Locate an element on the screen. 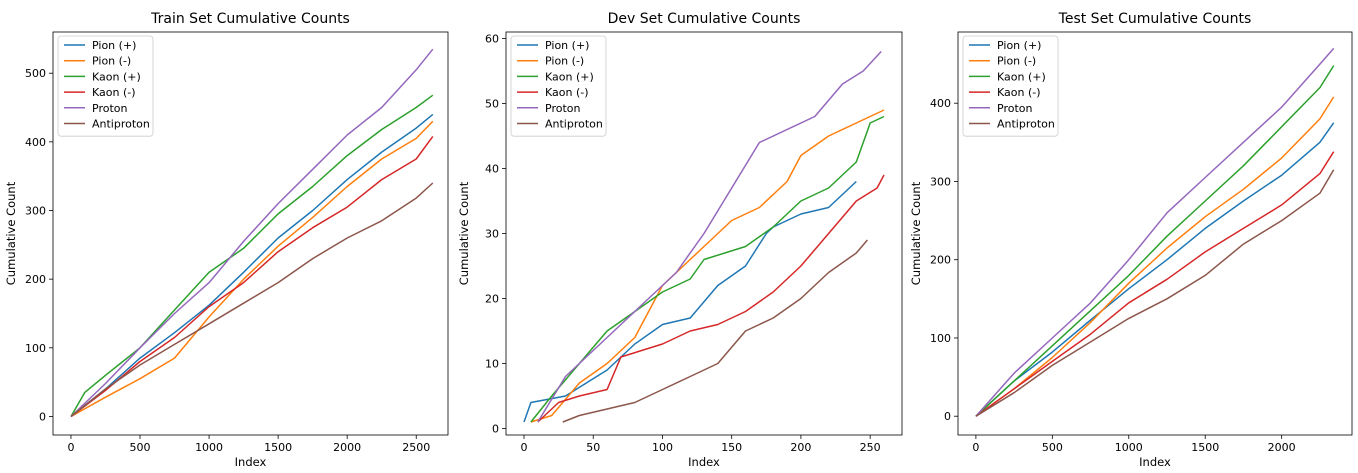 The width and height of the screenshot is (1358, 473). dev-y-tick-label: 40 is located at coordinates (492, 169).